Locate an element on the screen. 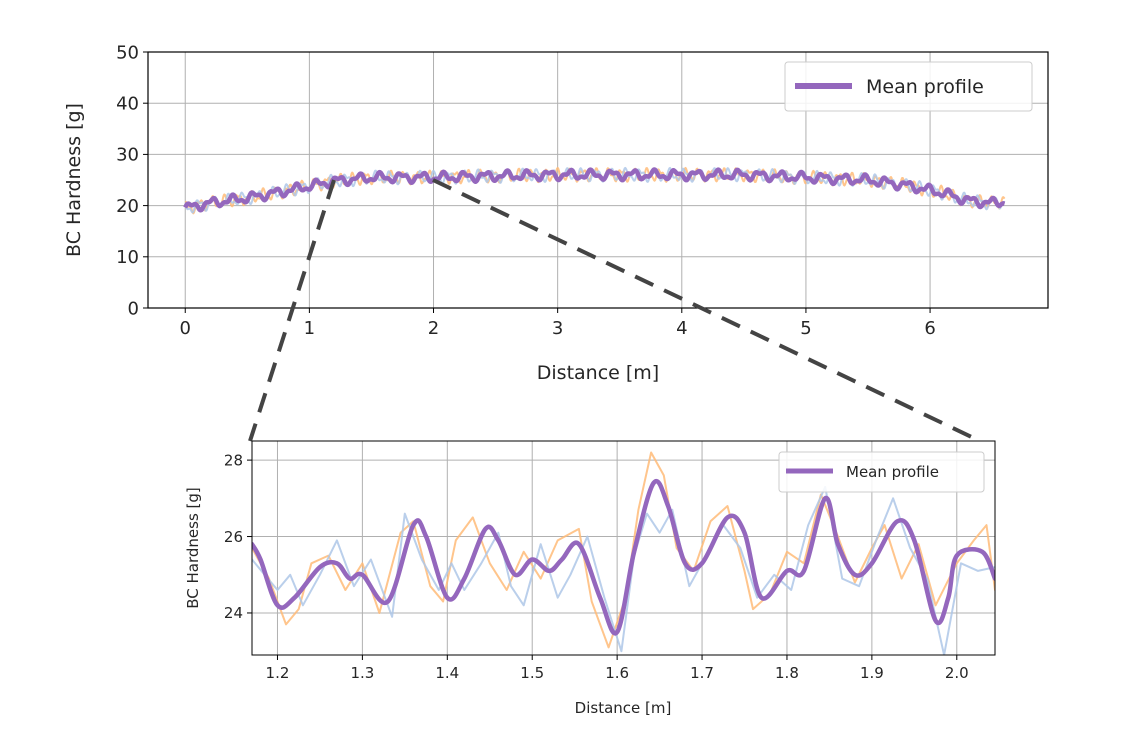 The height and width of the screenshot is (747, 1124). overview-y-tick-label: 0 is located at coordinates (133, 308).